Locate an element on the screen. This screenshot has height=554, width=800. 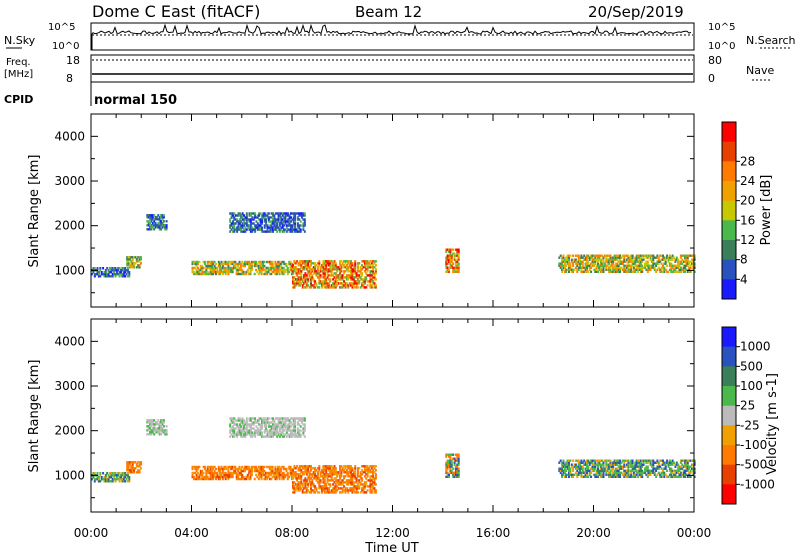
noise-tick-top-left: 10^5 is located at coordinates (61, 27).